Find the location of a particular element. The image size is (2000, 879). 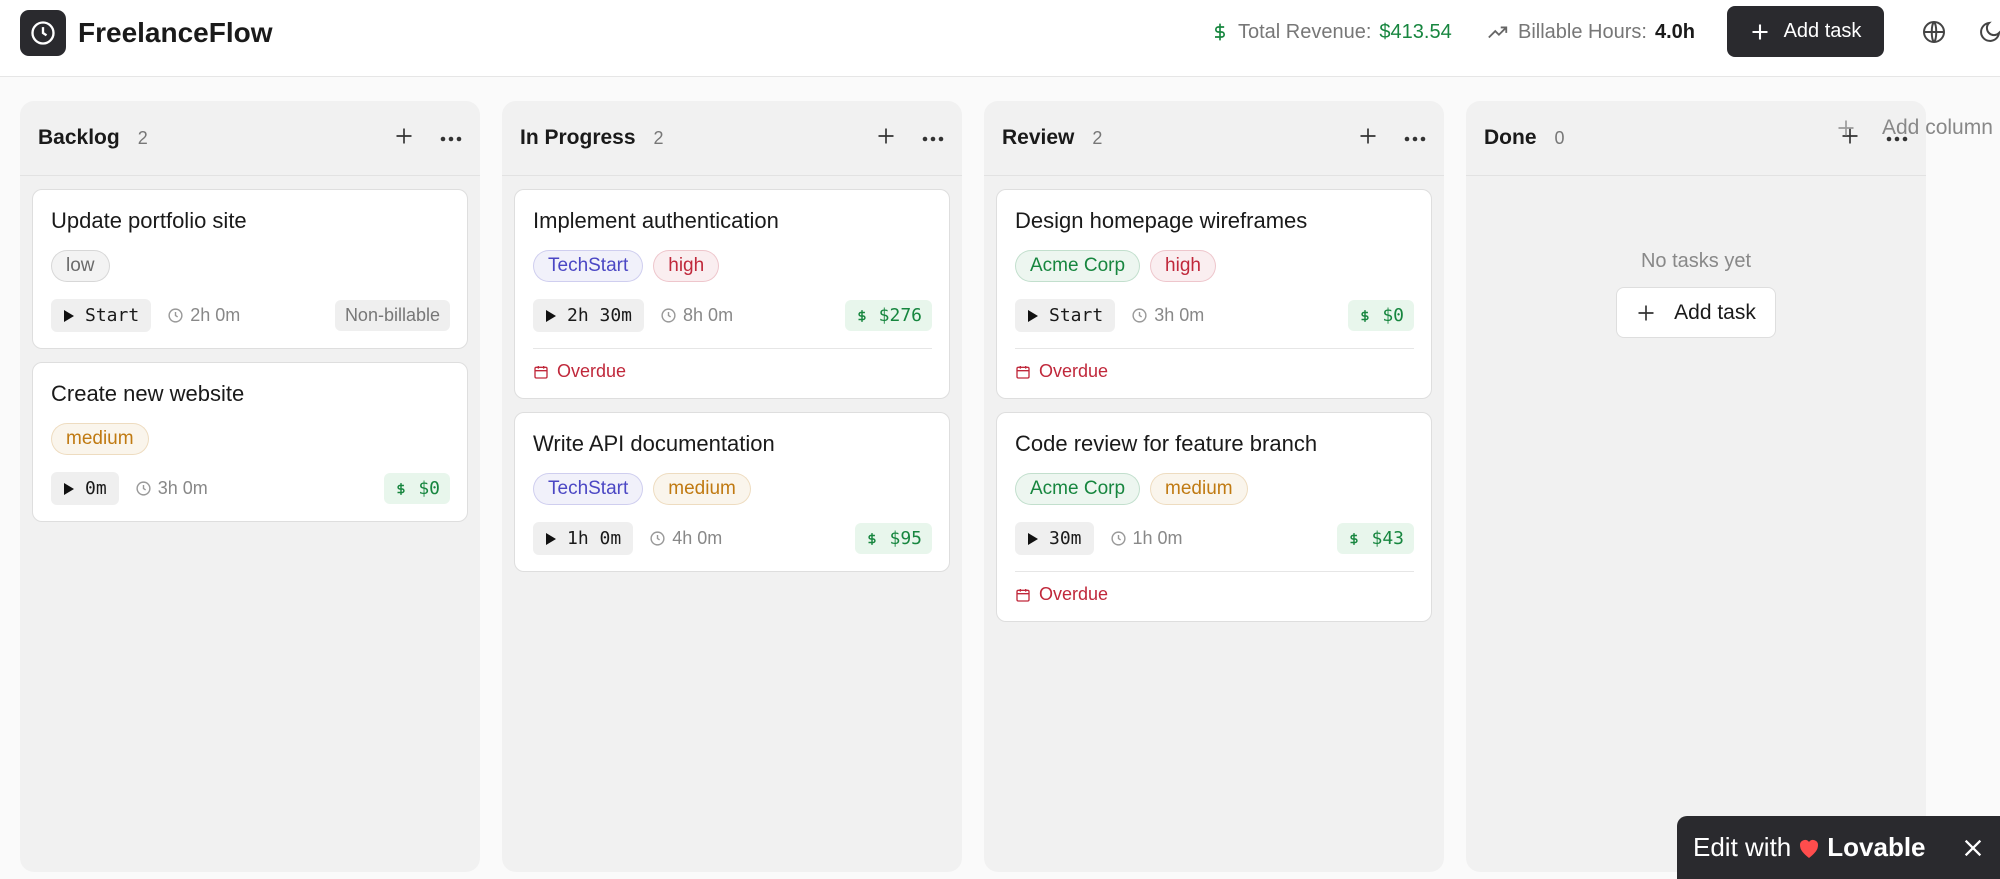

timer-button: 1h 0m is located at coordinates (583, 538).